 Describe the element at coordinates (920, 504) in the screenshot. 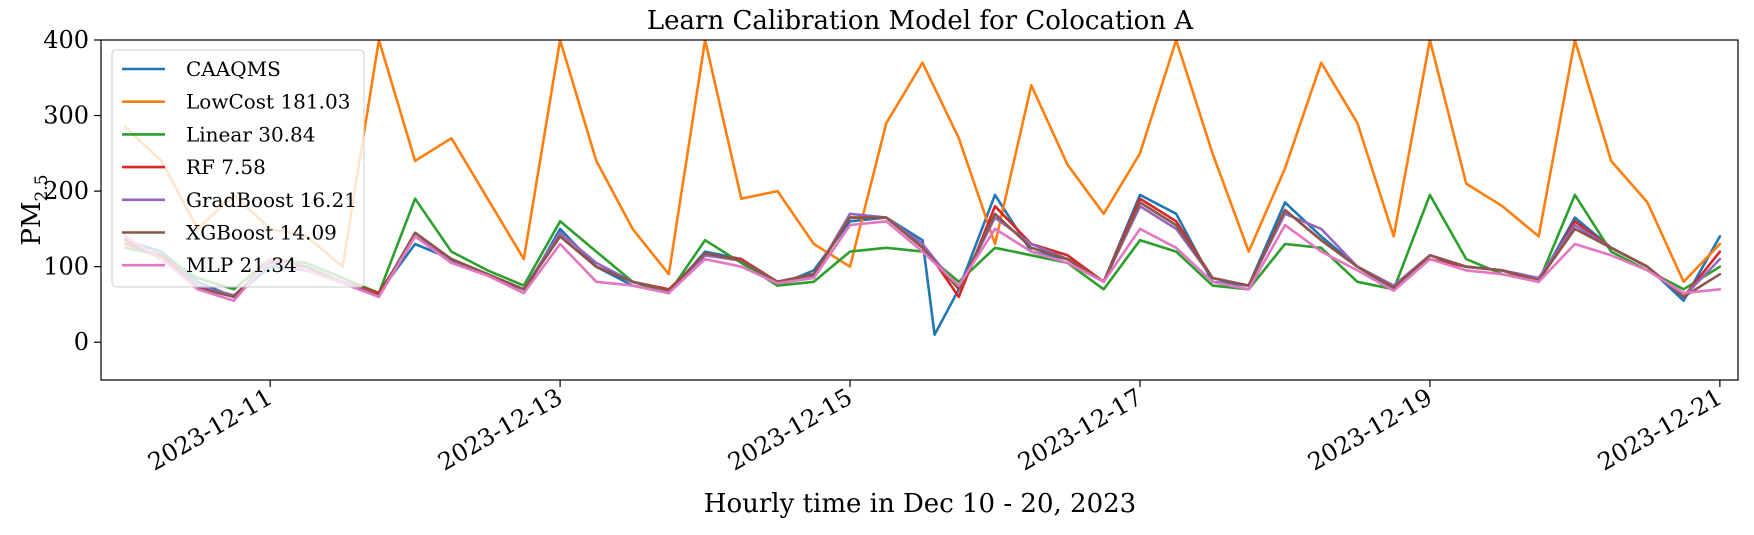

I see `x-axis-label: Hourly time in Dec 10 - 20, 2023` at that location.